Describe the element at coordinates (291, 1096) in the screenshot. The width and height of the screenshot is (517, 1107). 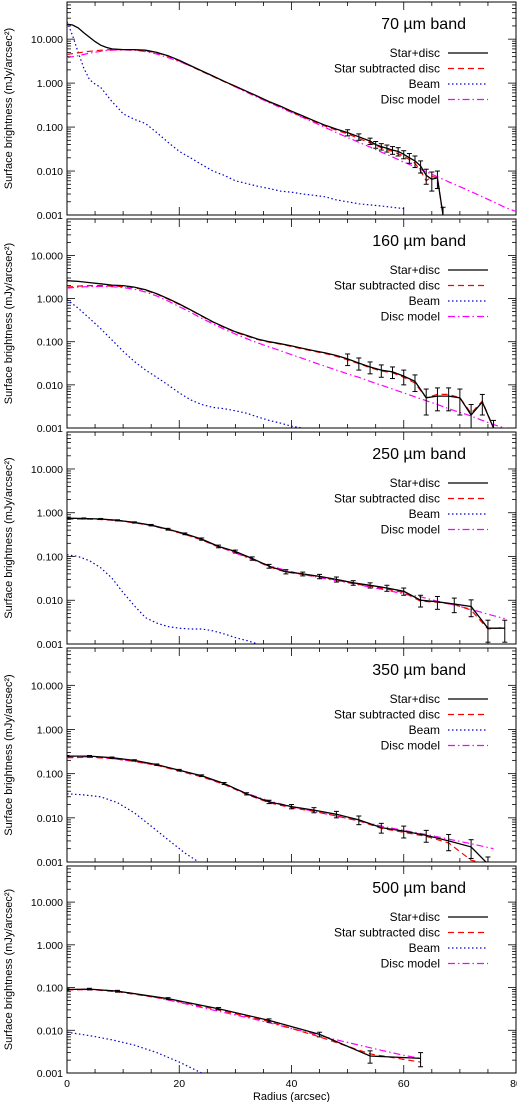
I see `x-axis-label: Radius (arcsec)` at that location.